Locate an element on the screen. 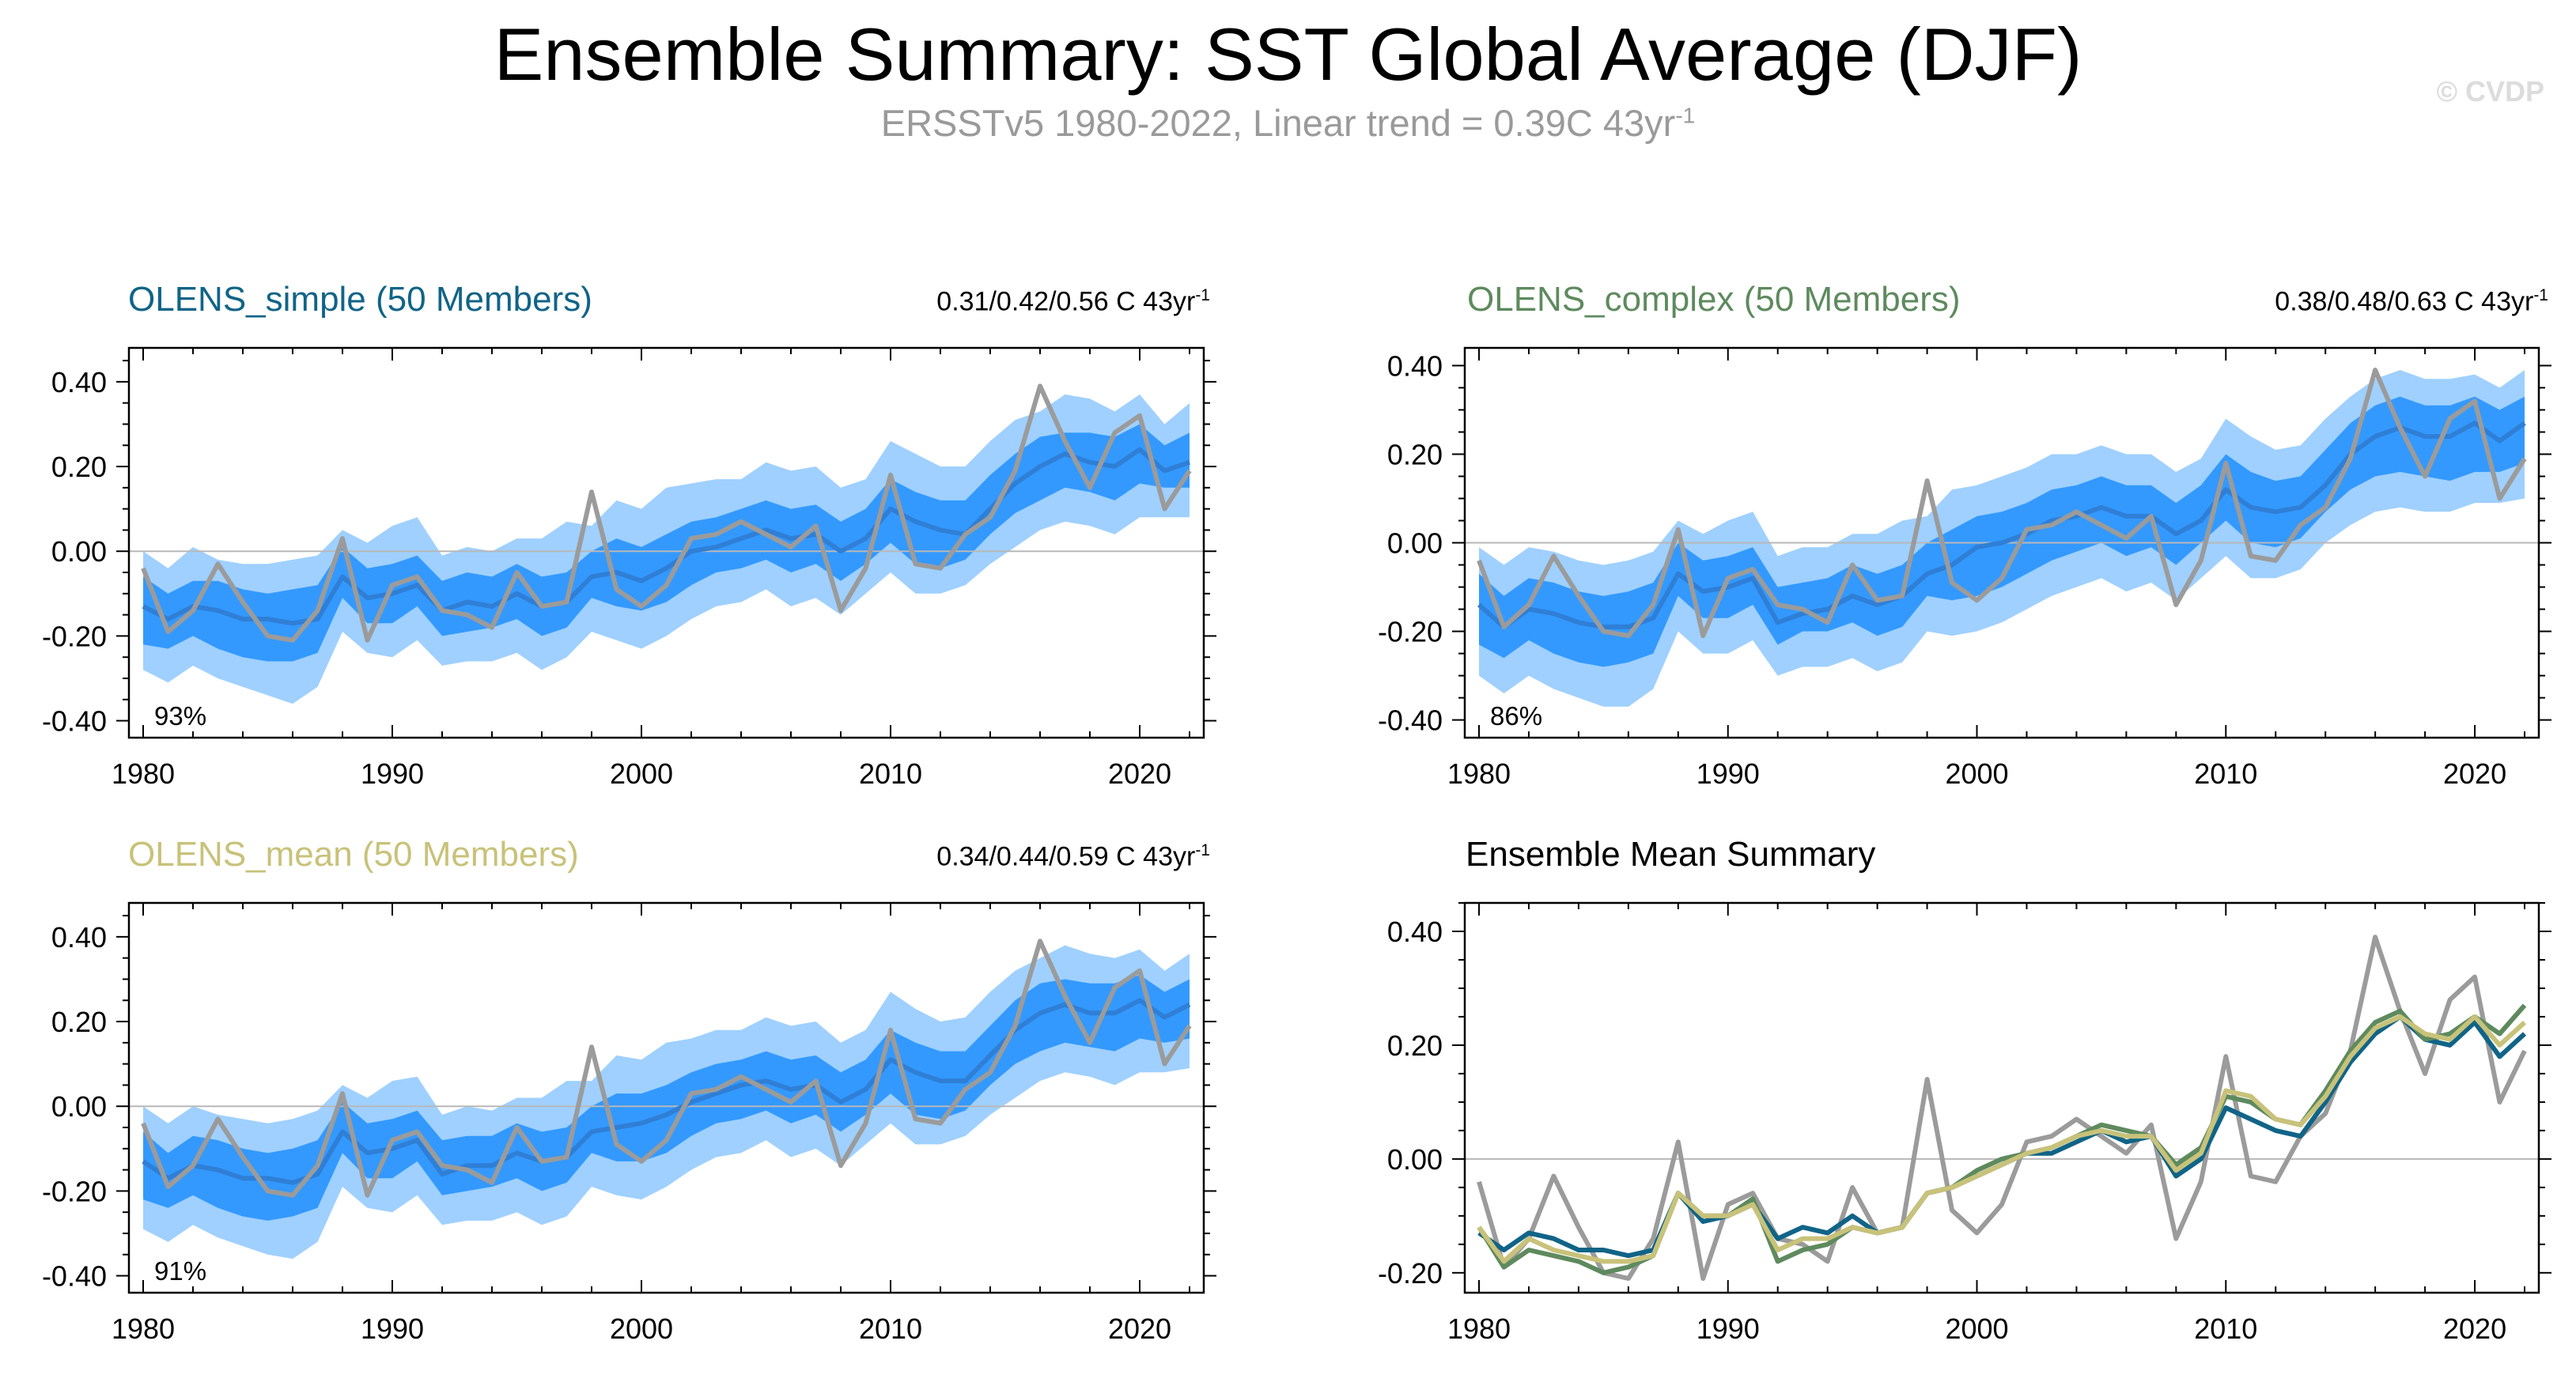 The width and height of the screenshot is (2576, 1386). trend-text: 0.34/0.44/0.59 C 43yr is located at coordinates (1066, 856).